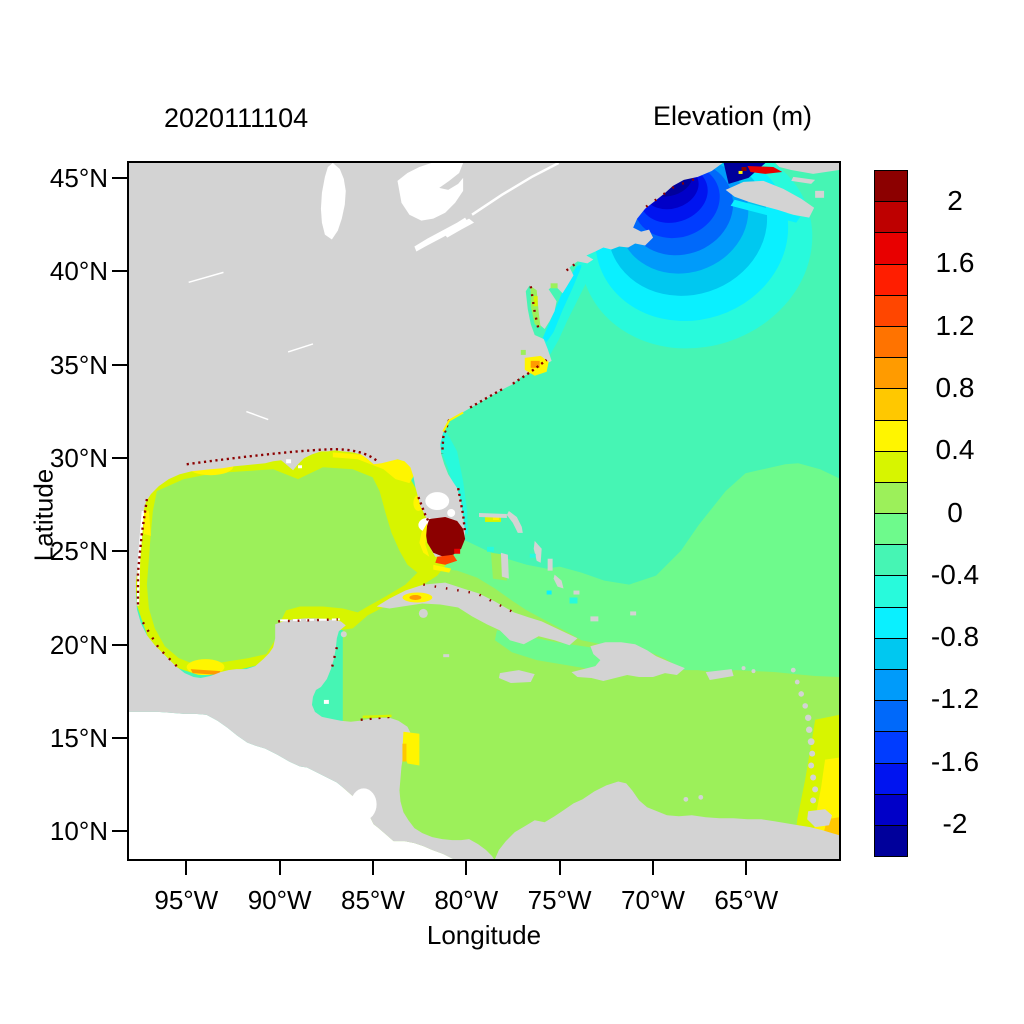  I want to click on colorbar, so click(891, 513).